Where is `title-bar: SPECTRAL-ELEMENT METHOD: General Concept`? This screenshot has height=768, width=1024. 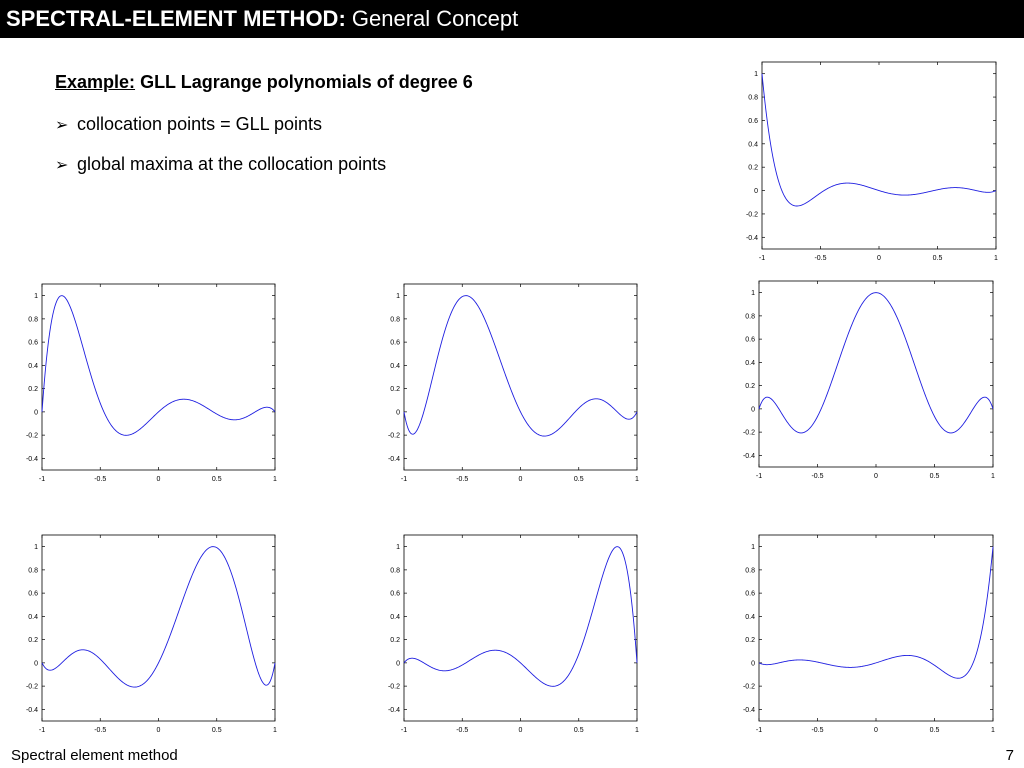 title-bar: SPECTRAL-ELEMENT METHOD: General Concept is located at coordinates (512, 19).